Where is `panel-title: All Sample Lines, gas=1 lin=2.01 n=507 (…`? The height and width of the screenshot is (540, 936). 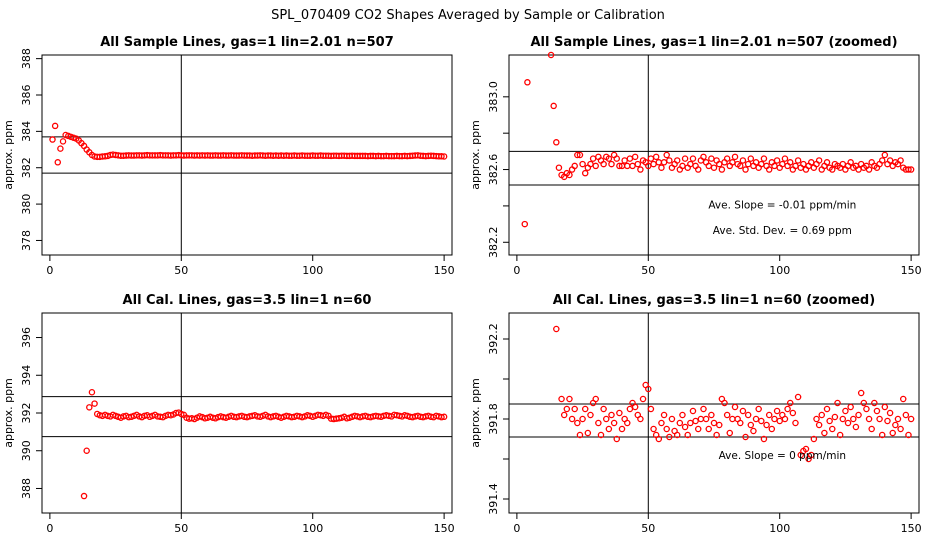
panel-title: All Sample Lines, gas=1 lin=2.01 n=507 (… is located at coordinates (713, 42).